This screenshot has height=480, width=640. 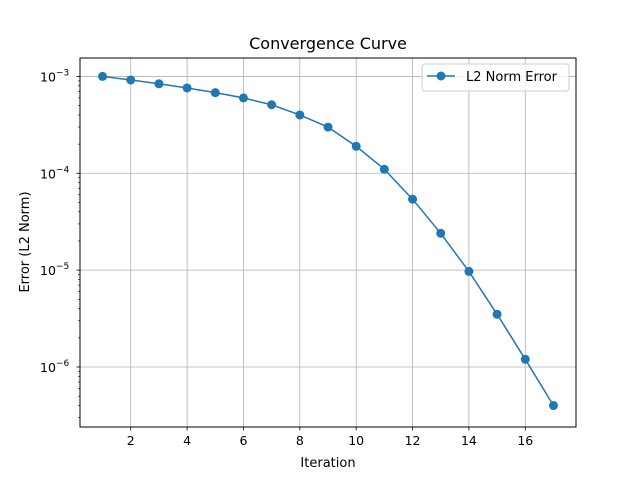 I want to click on x-tick-label: 4, so click(x=187, y=440).